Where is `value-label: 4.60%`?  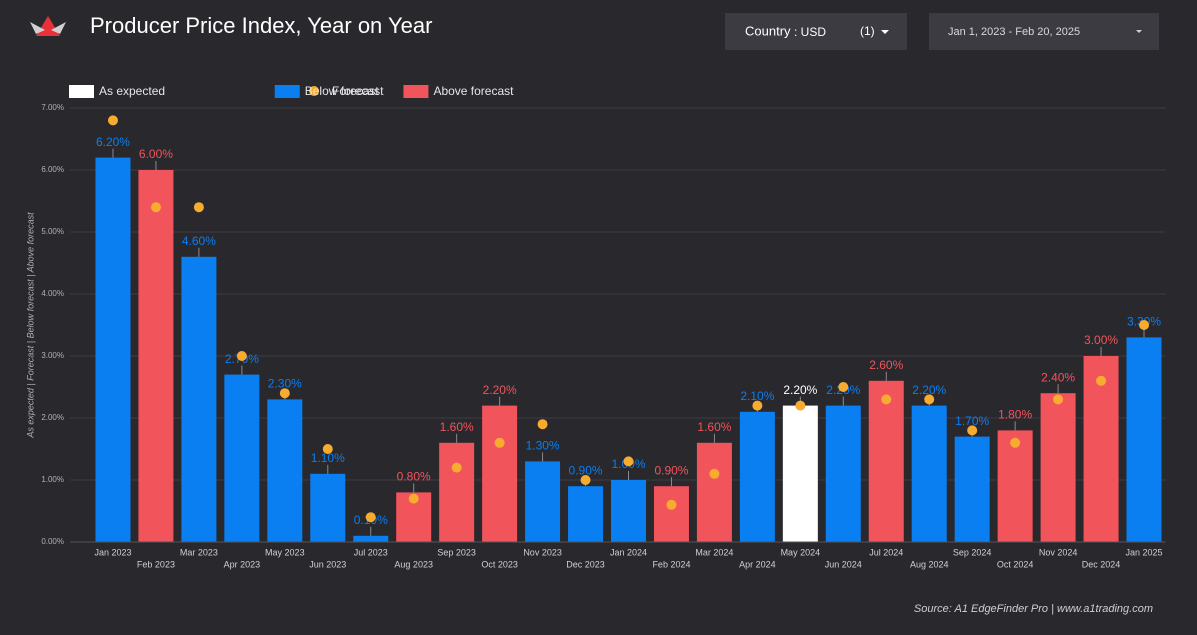
value-label: 4.60% is located at coordinates (199, 241).